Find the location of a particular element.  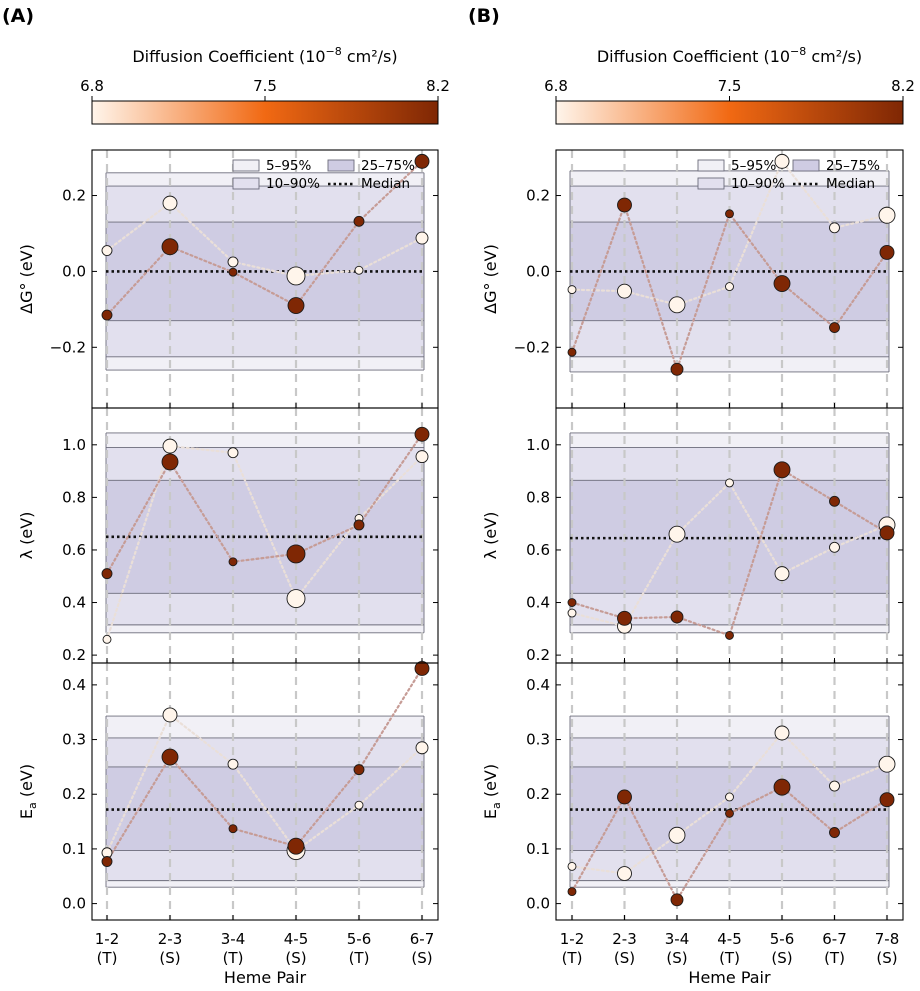

colorbar-label-exponent: −8 is located at coordinates (334, 51).